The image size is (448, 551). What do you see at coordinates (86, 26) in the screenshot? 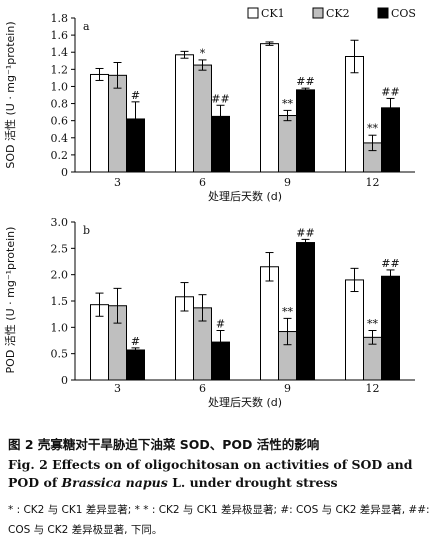
I see `panel-label: a` at bounding box center [86, 26].